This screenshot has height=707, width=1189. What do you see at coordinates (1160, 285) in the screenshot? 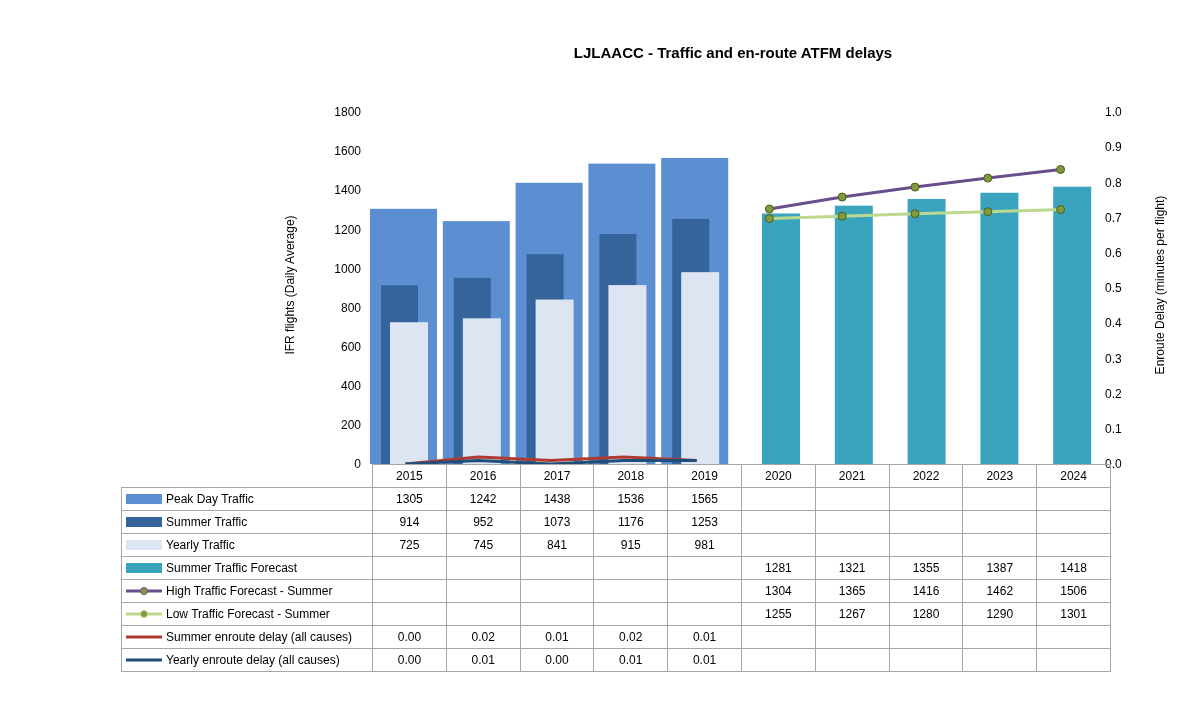
I see `y2-axis-title: Enroute Delay (minutes per flight)` at bounding box center [1160, 285].